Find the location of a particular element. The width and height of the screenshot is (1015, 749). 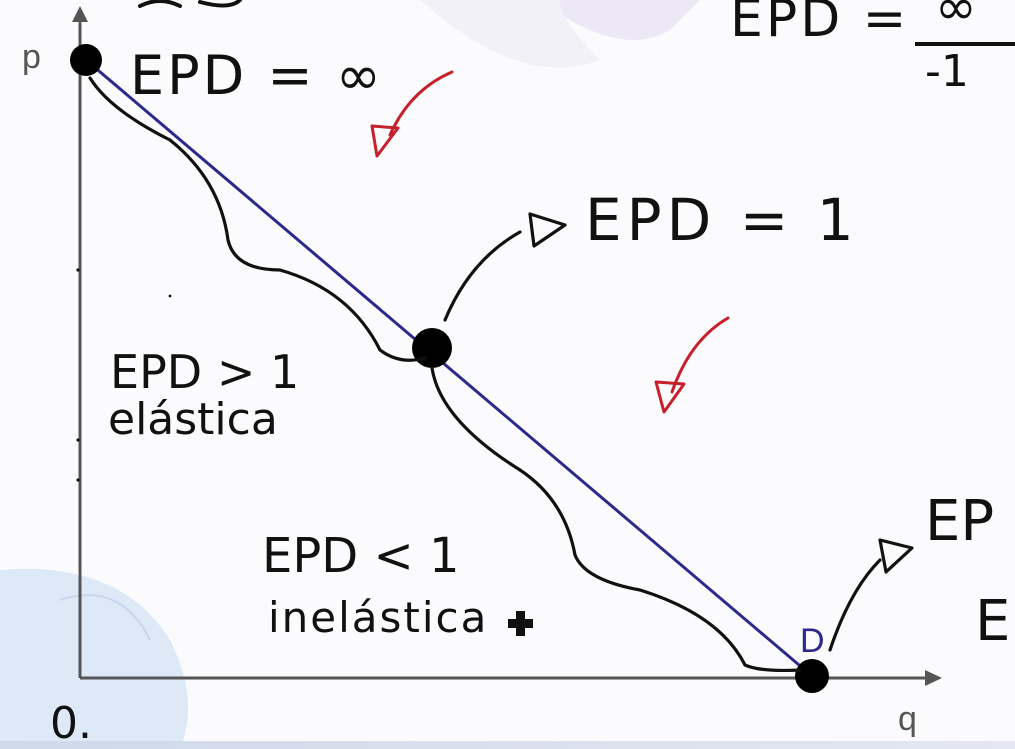

x-axis-label: q is located at coordinates (907, 719).